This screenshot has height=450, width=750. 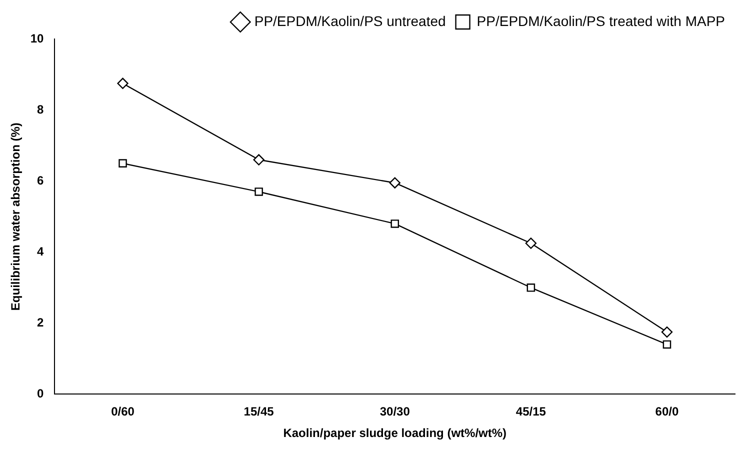 I want to click on y-tick-label: 2, so click(x=40, y=322).